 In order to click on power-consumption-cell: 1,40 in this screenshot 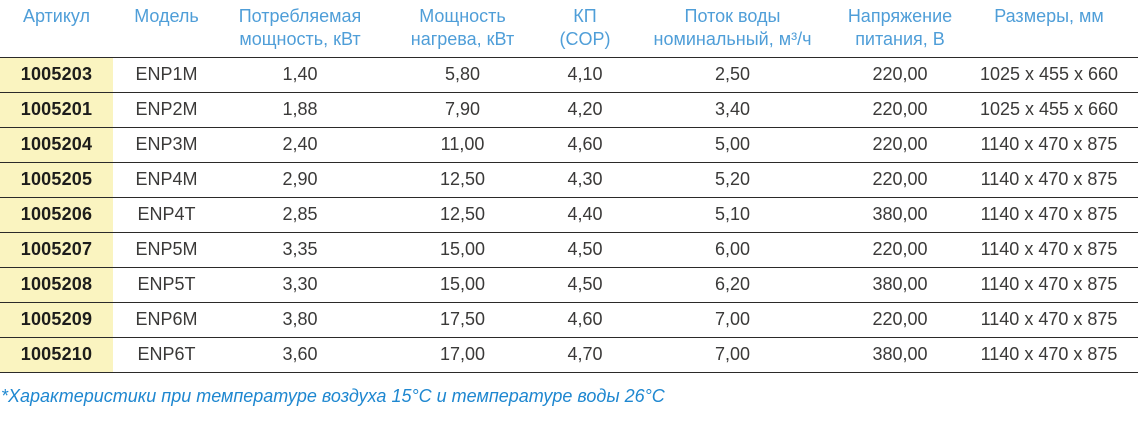, I will do `click(300, 75)`.